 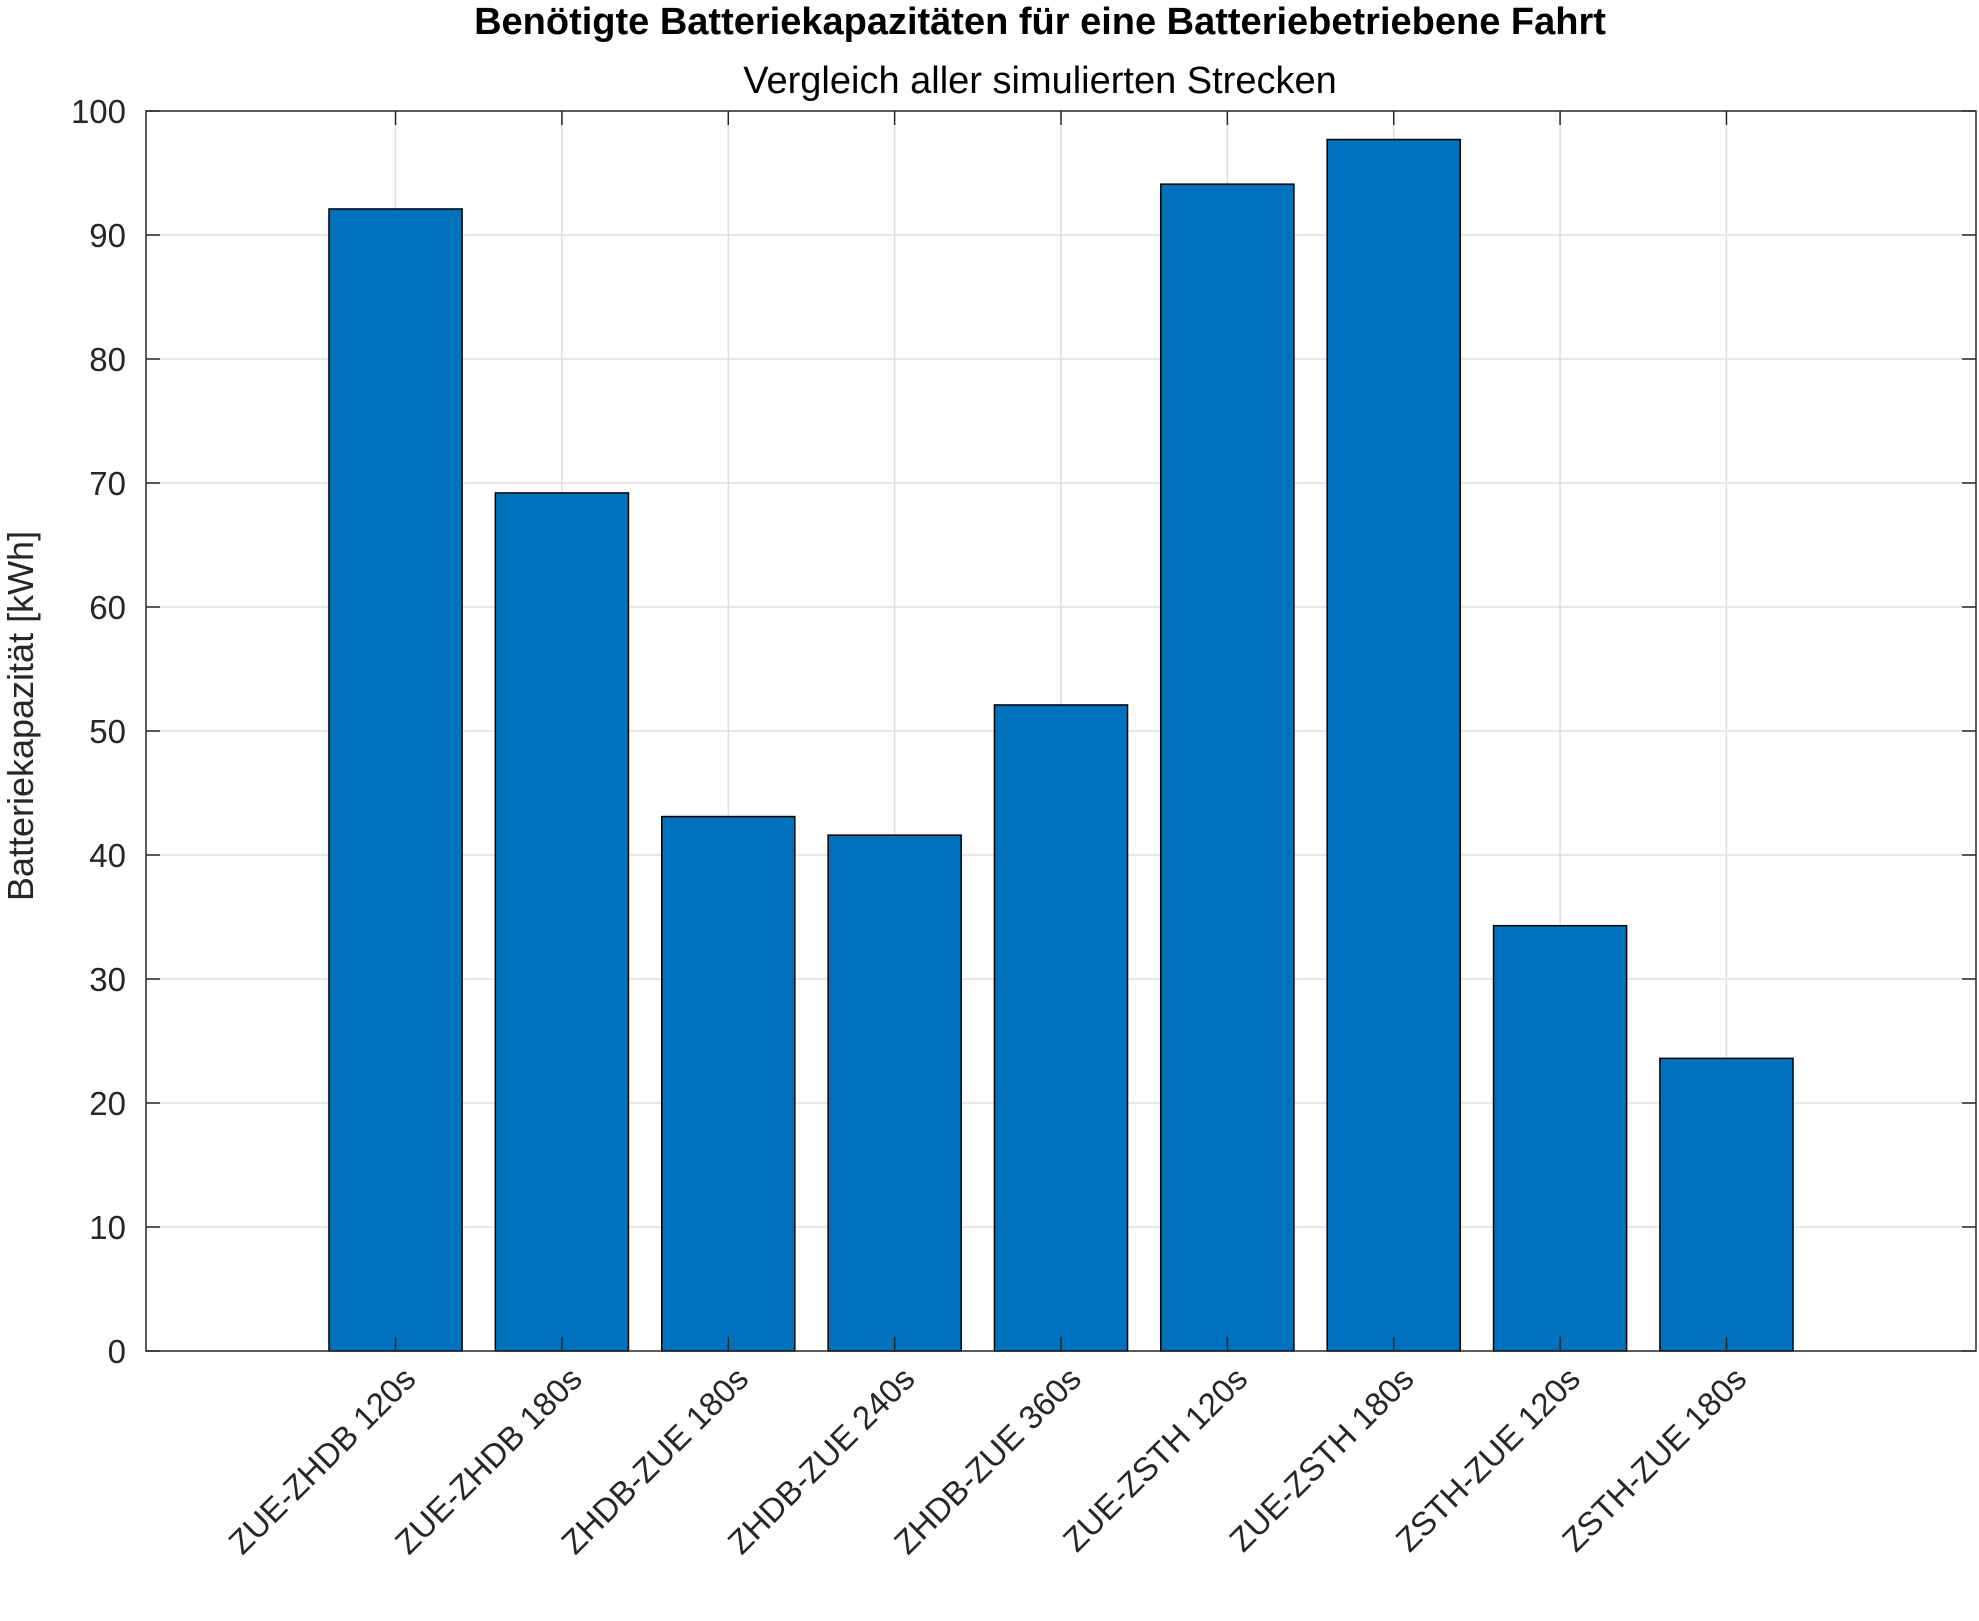 I want to click on y-tick-label: 90, so click(x=107, y=235).